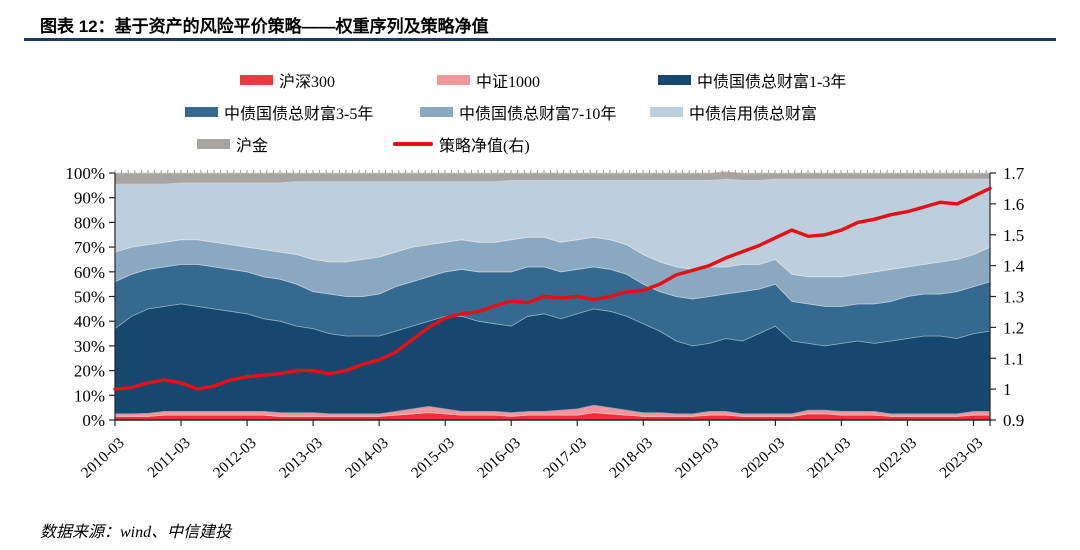  Describe the element at coordinates (338, 80) in the screenshot. I see `legend-item: 沪深300` at that location.